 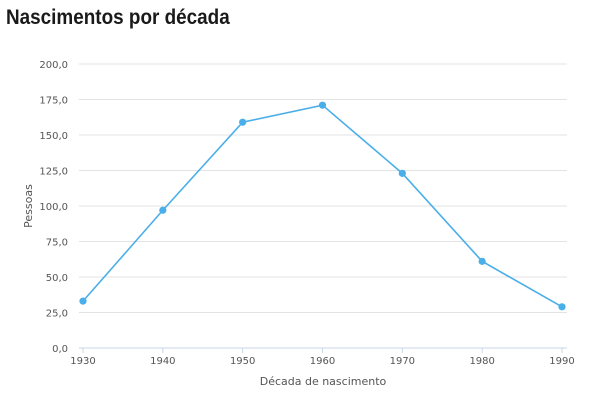 I want to click on y-tick-label: 175,0, so click(x=53, y=101).